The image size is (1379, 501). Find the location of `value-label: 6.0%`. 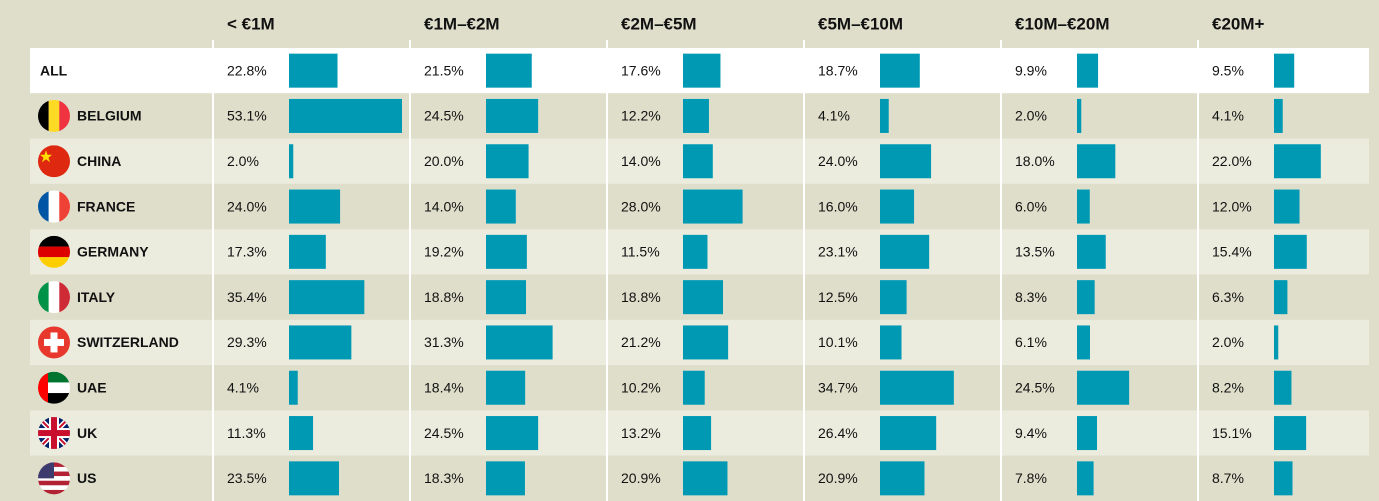

value-label: 6.0% is located at coordinates (1031, 206).